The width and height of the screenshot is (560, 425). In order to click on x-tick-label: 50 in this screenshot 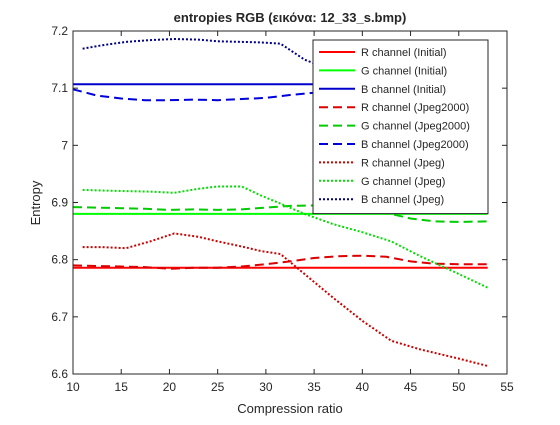, I will do `click(459, 387)`.